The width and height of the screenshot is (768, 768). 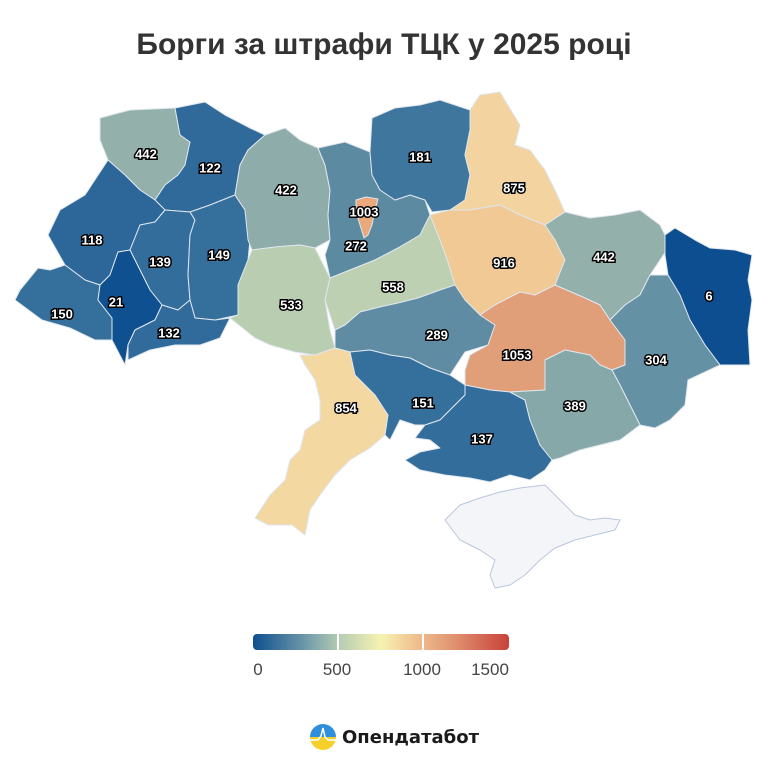 What do you see at coordinates (160, 261) in the screenshot?
I see `label-ternopil: 139` at bounding box center [160, 261].